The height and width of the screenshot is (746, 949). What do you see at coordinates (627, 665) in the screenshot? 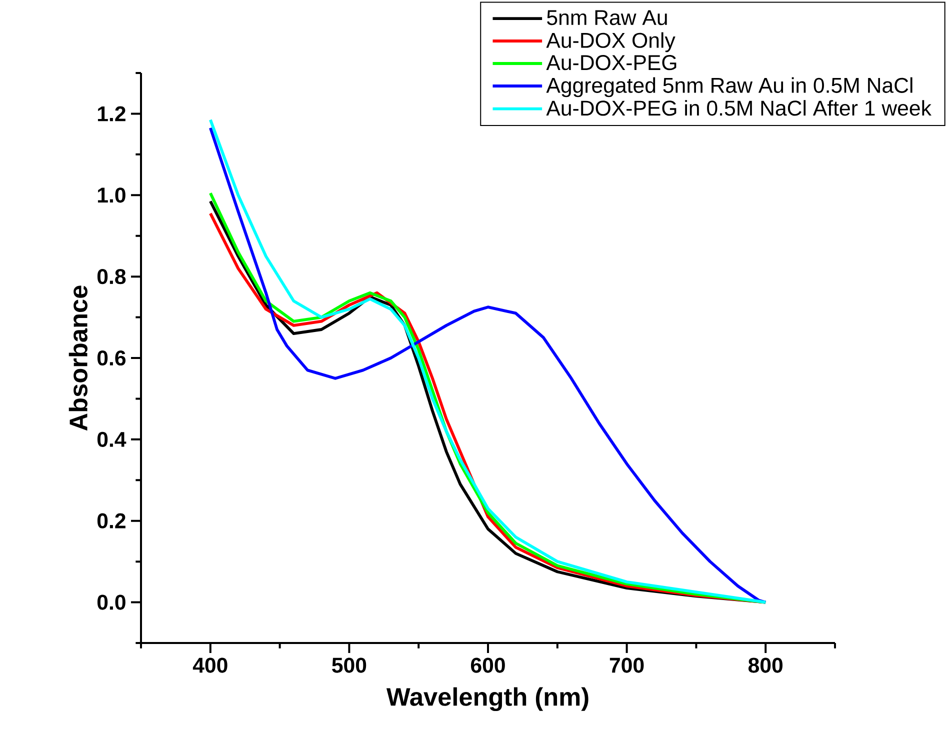
I see `x-tick-label: 700` at bounding box center [627, 665].